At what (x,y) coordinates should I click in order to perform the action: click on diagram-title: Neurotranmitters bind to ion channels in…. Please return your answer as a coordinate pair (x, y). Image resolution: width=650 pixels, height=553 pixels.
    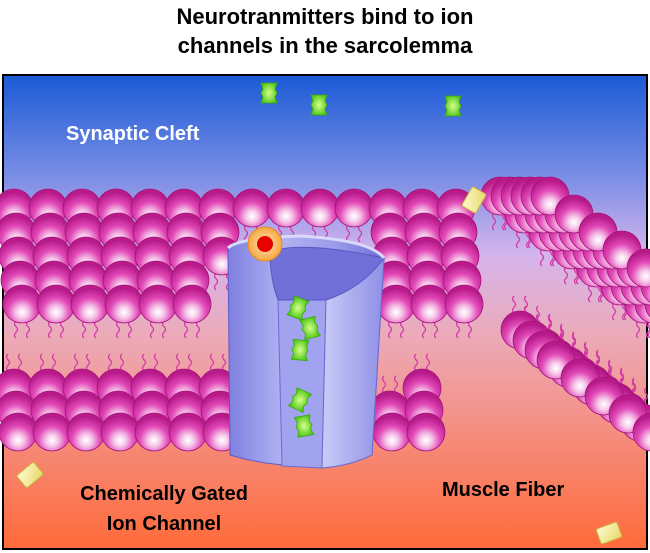
    Looking at the image, I should click on (325, 31).